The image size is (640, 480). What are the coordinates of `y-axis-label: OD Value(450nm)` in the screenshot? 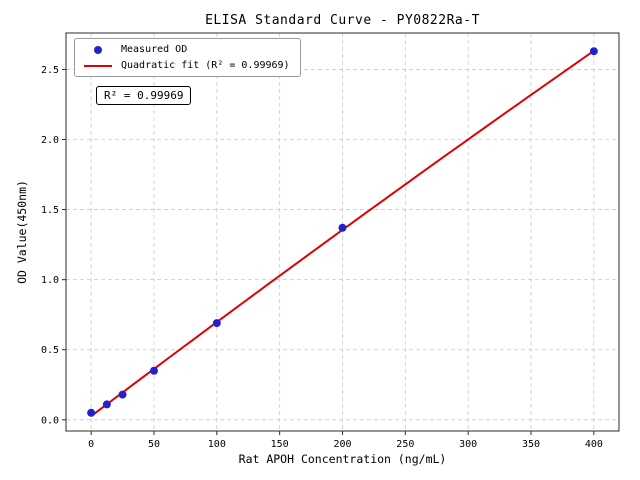 It's located at (22, 232).